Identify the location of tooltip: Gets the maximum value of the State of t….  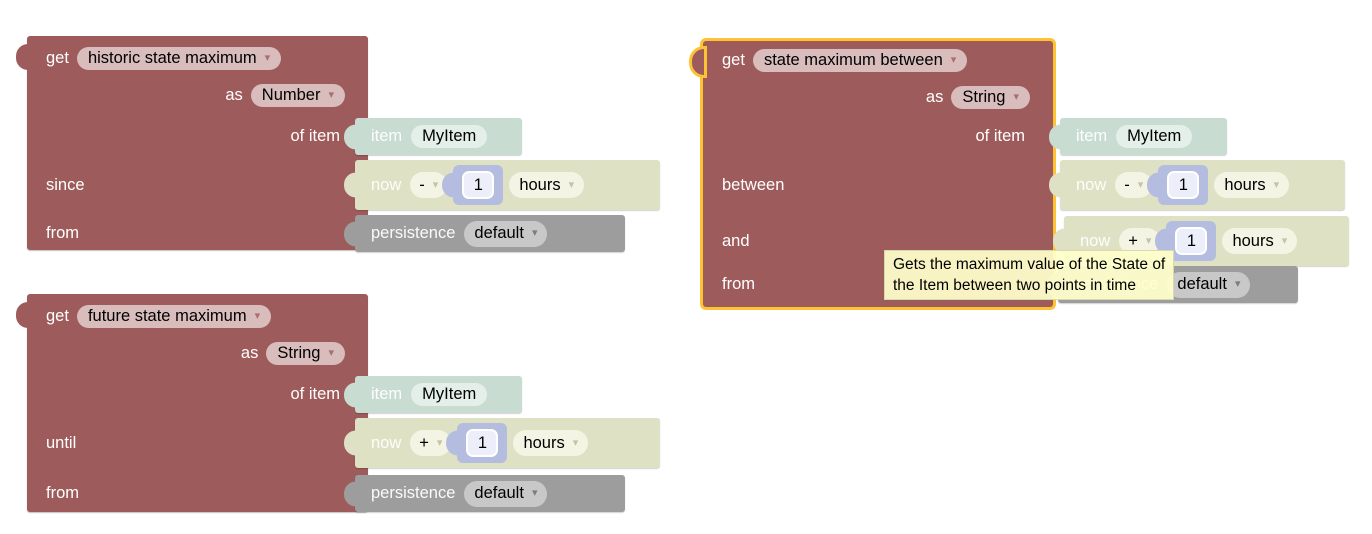
(1029, 275).